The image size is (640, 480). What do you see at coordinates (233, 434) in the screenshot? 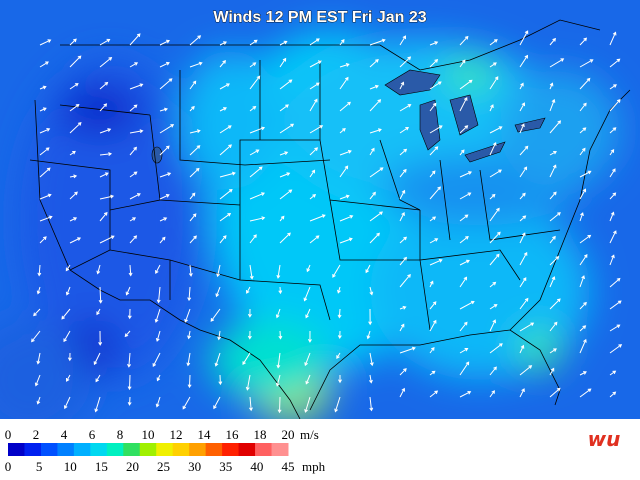
I see `ms-label: 16` at bounding box center [233, 434].